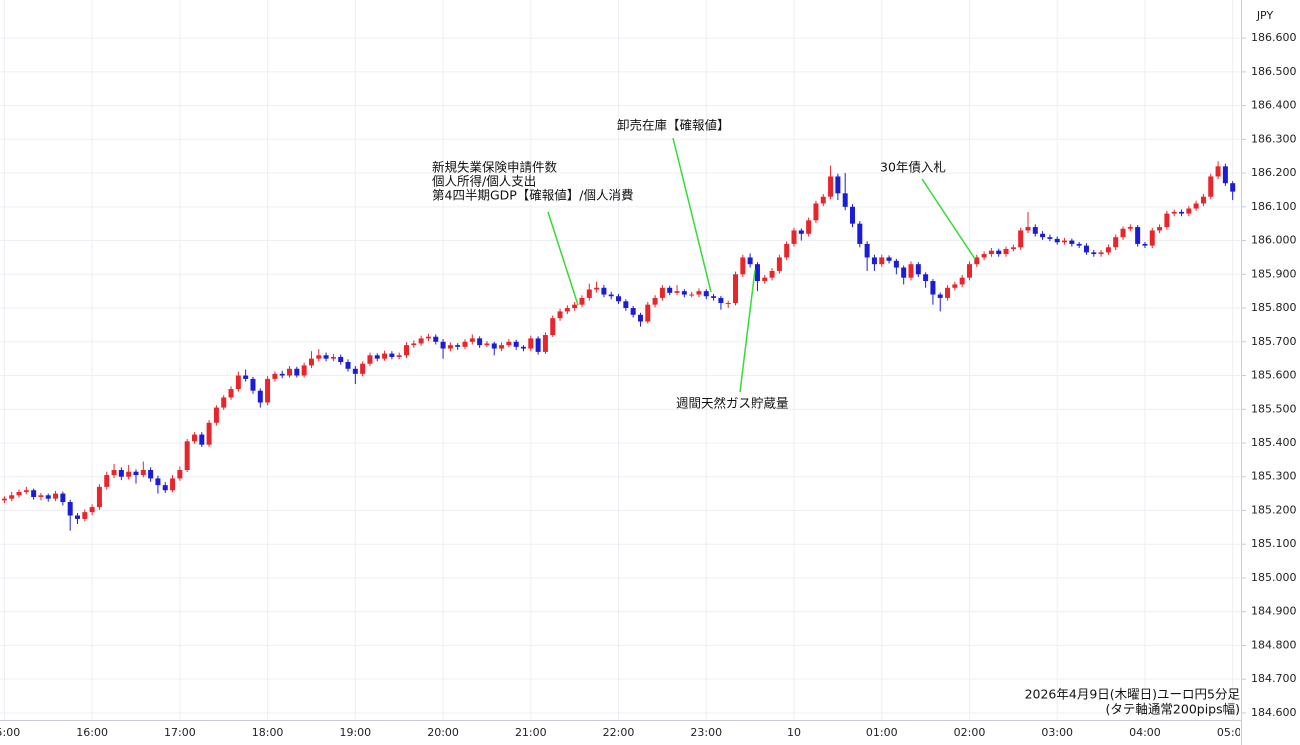 This screenshot has height=745, width=1300. I want to click on y-tick-label: 184.800, so click(1274, 644).